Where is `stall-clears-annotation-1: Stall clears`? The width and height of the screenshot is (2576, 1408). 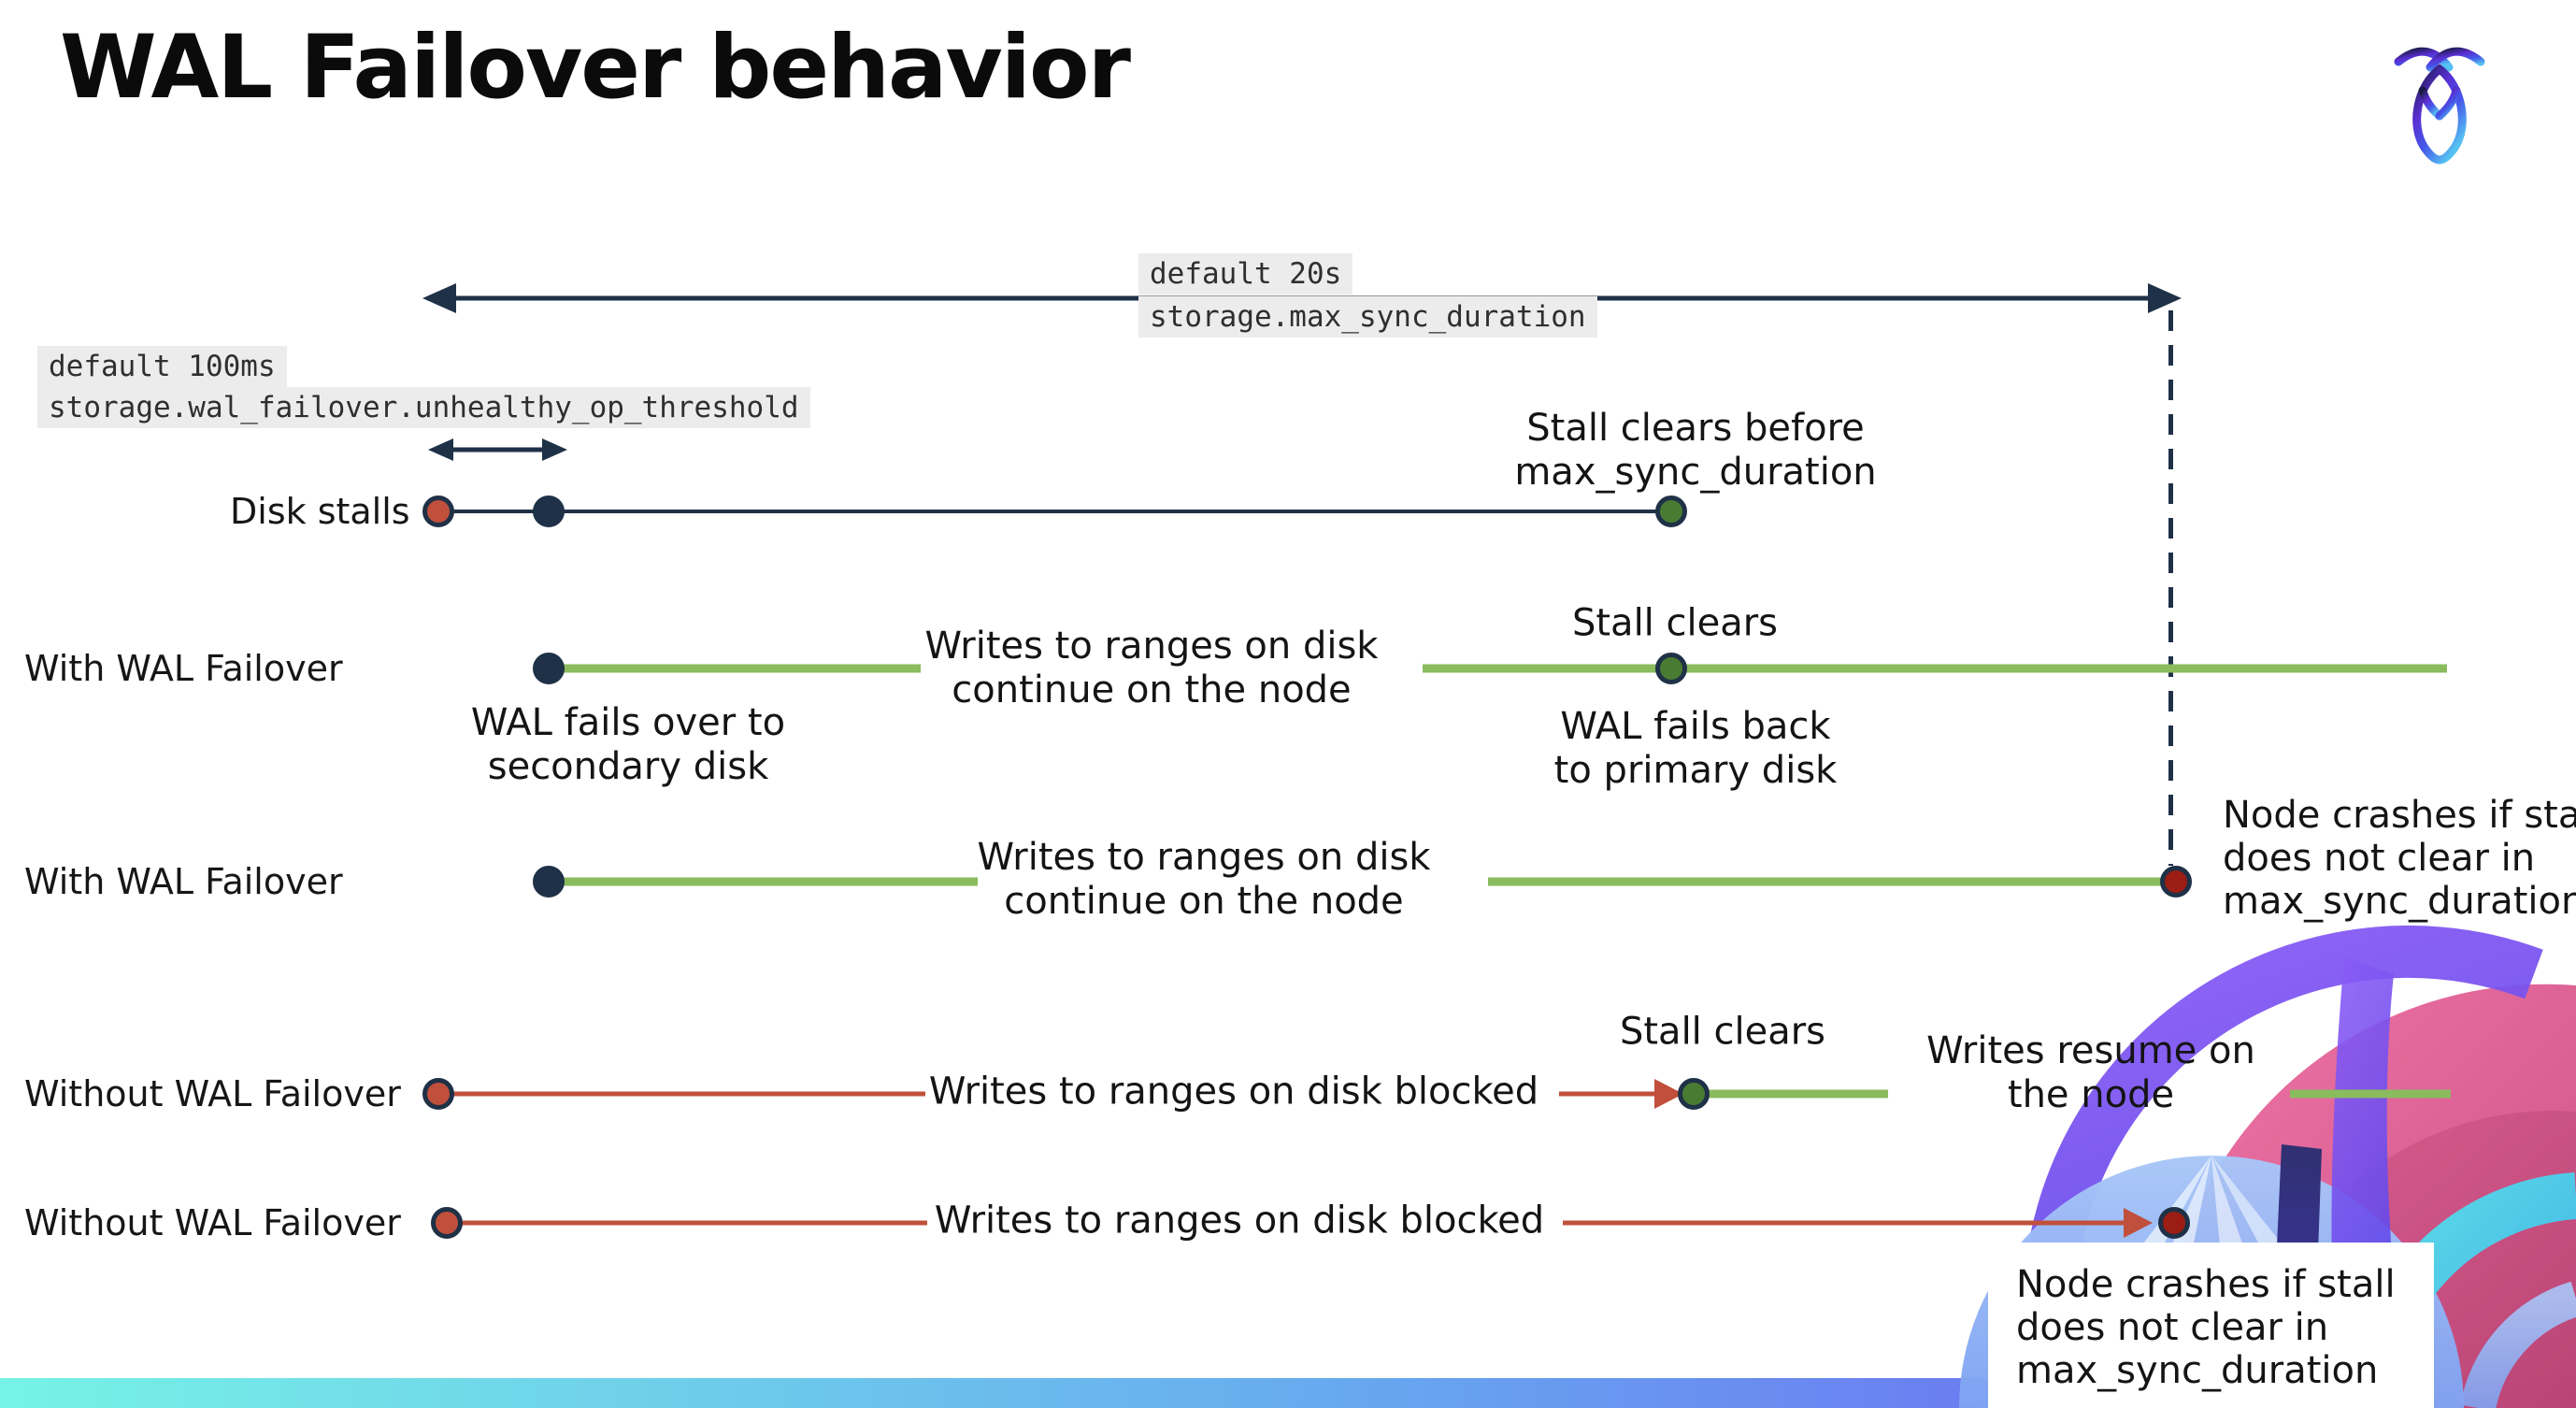
stall-clears-annotation-1: Stall clears is located at coordinates (1675, 623).